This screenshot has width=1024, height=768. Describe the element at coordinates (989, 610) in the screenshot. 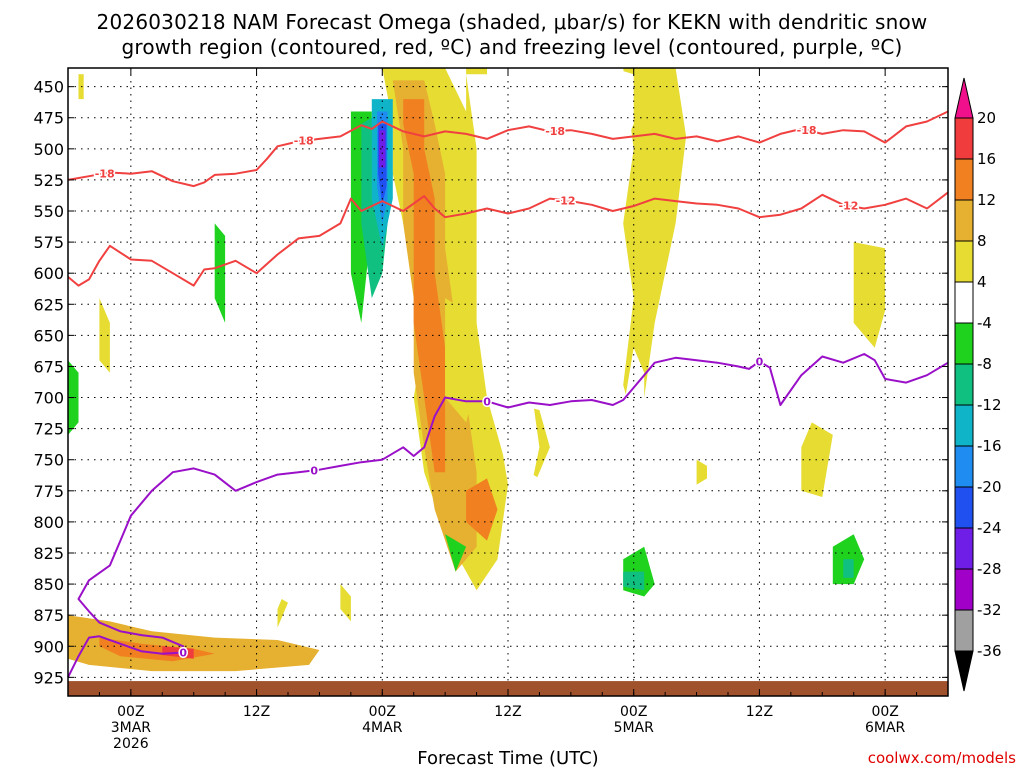

I see `colorbar-label--32: -32` at that location.